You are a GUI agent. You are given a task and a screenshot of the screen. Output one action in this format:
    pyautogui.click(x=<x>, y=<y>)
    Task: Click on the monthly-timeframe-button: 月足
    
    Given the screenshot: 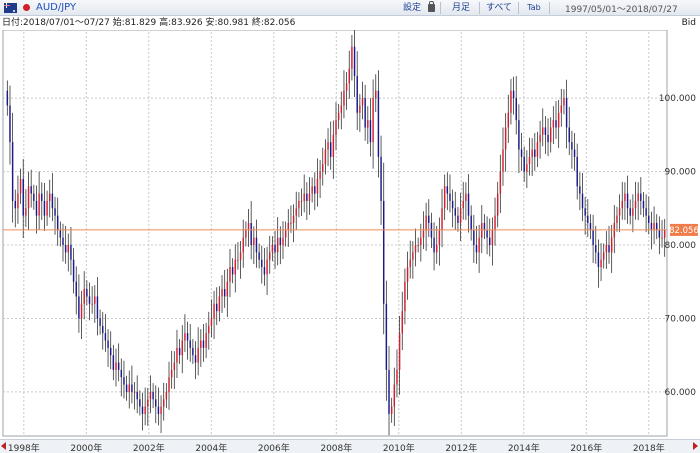 What is the action you would take?
    pyautogui.click(x=460, y=8)
    